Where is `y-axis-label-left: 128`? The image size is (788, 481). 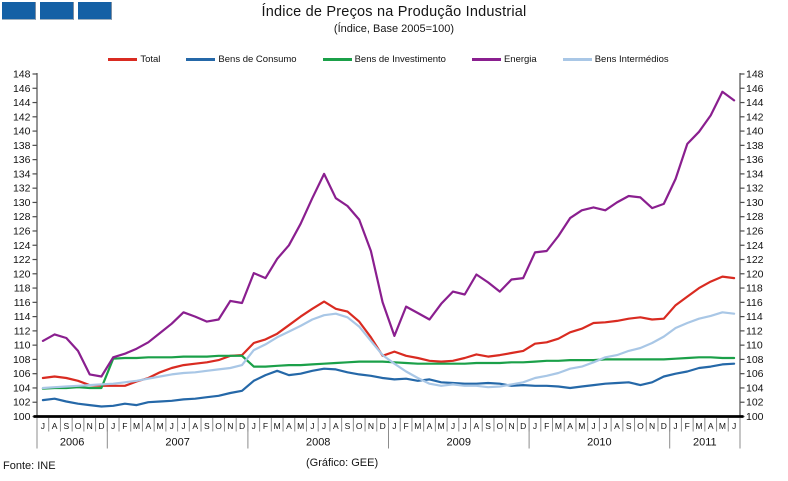 y-axis-label-left: 128 is located at coordinates (22, 217).